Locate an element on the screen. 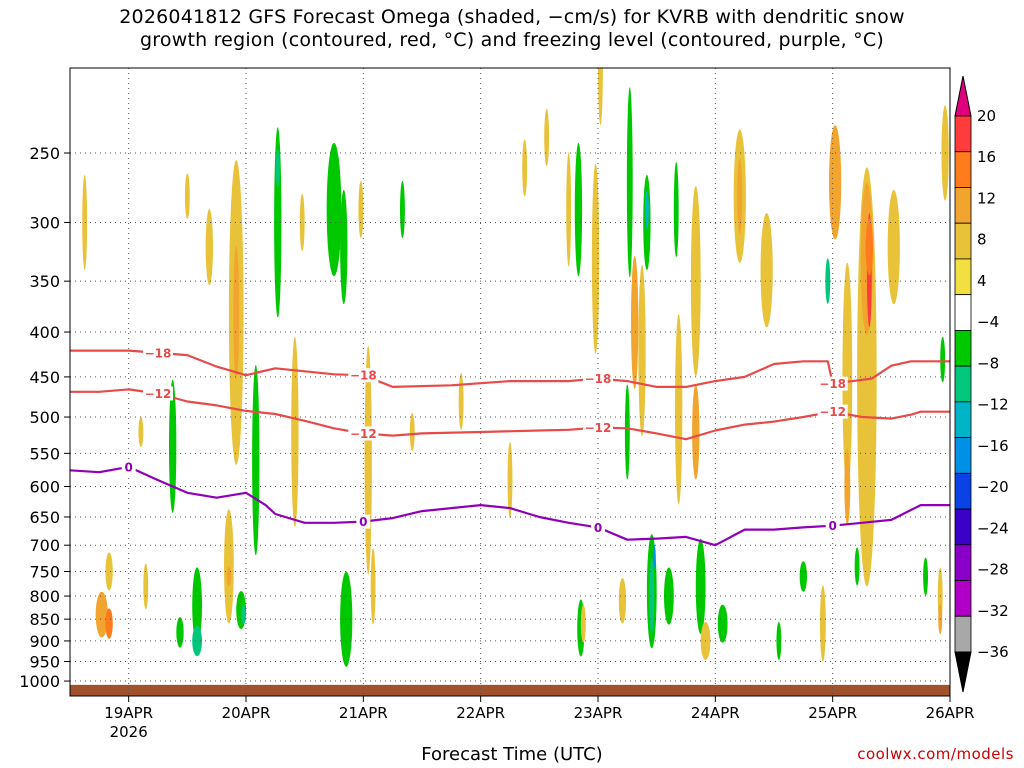  colorbar-label: 16 is located at coordinates (986, 157).